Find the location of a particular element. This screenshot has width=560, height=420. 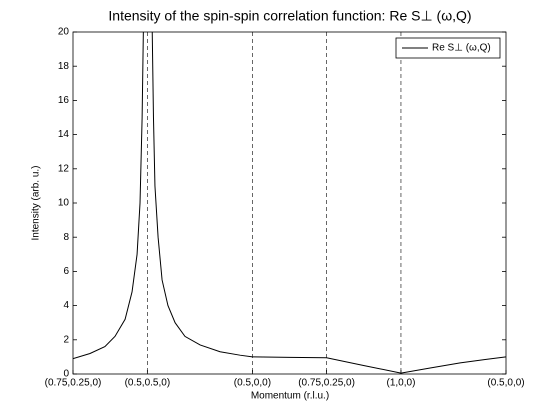

legend-box is located at coordinates (448, 48).